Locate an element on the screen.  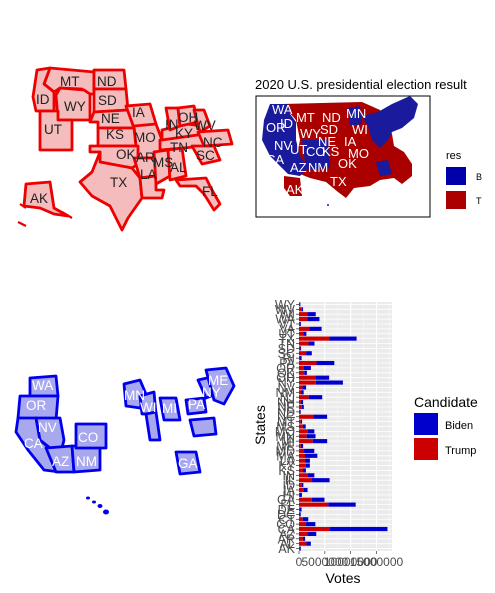
inset-label-ut: UT is located at coordinates (298, 149).